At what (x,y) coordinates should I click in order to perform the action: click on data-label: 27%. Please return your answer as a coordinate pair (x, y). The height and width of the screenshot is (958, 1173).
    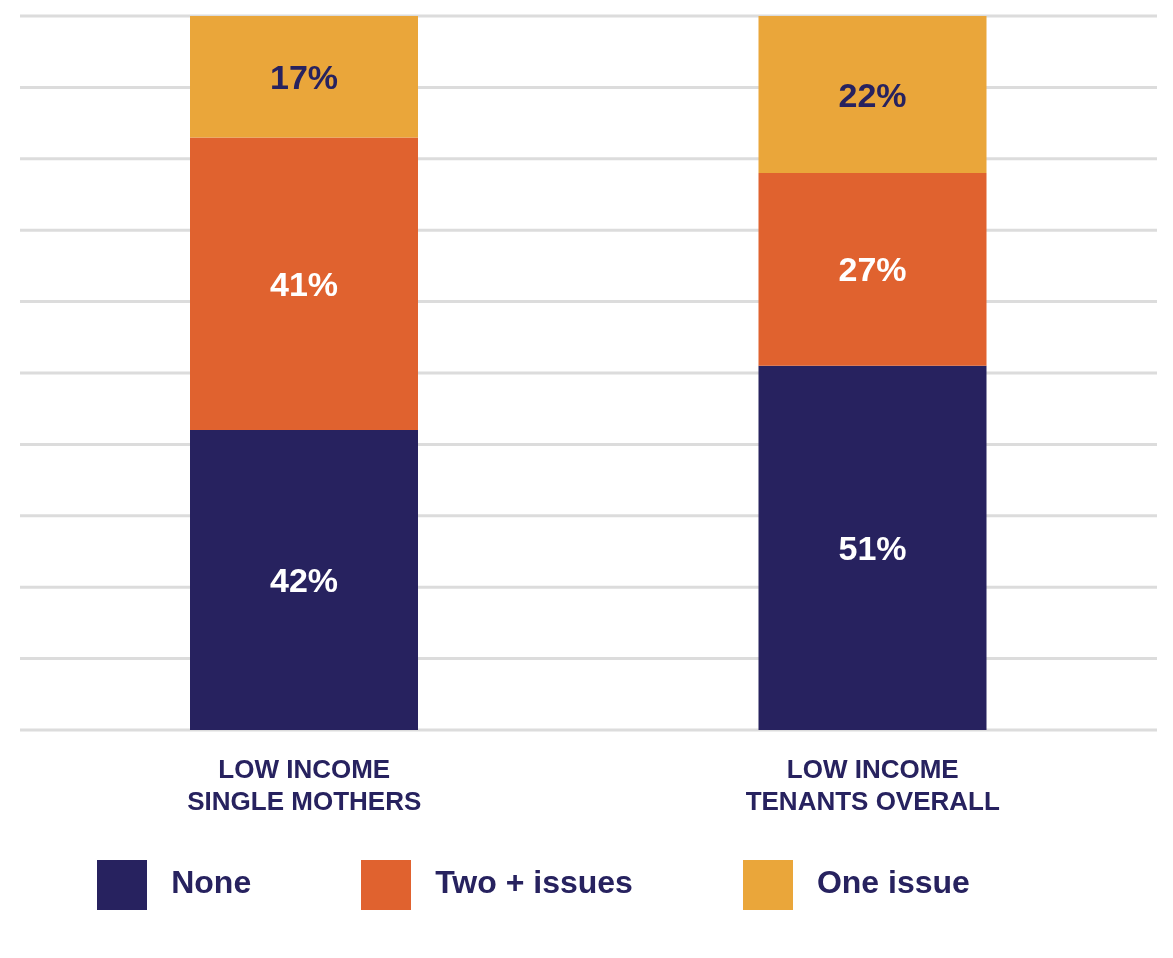
    Looking at the image, I should click on (872, 269).